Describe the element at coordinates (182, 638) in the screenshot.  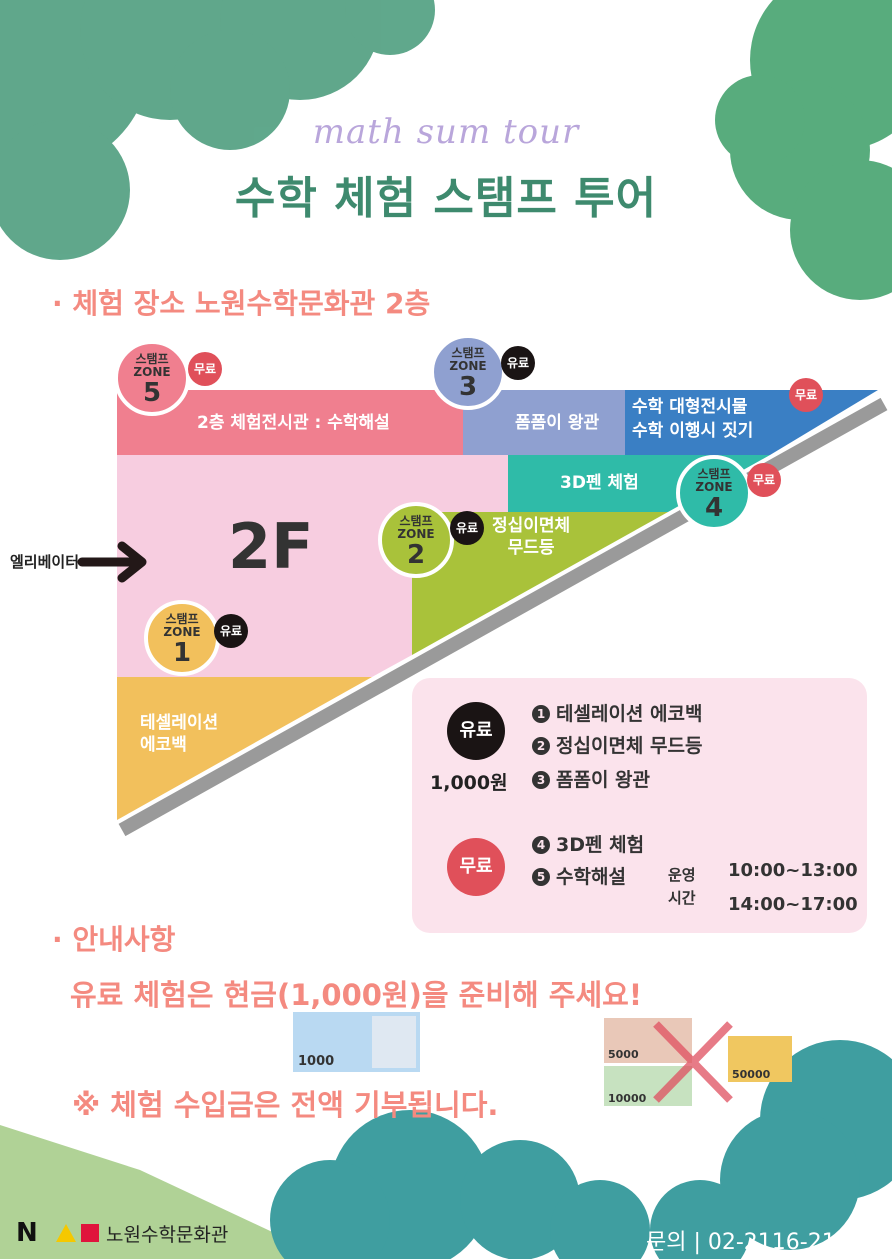
I see `stamp-zone1: 스탬프 ZONE 1` at that location.